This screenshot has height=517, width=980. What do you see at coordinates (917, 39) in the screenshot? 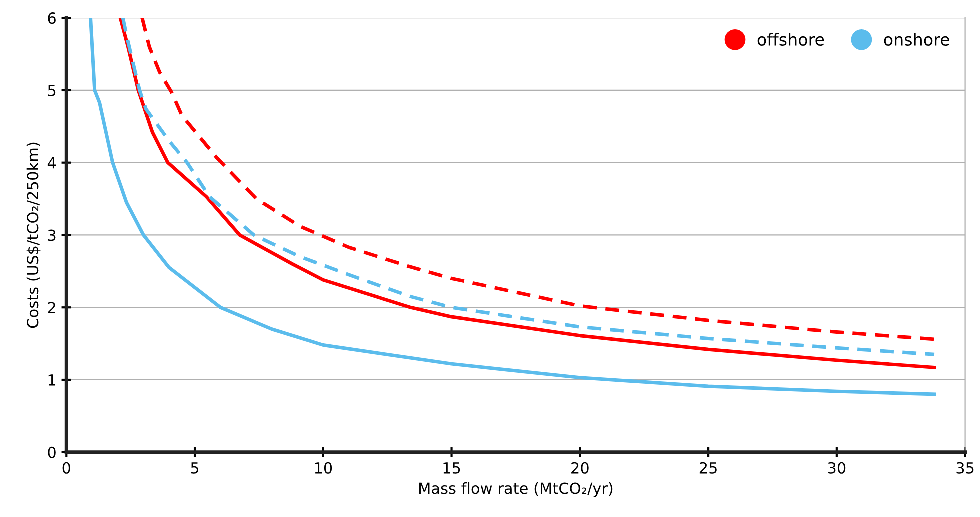
I see `legend-label: onshore` at bounding box center [917, 39].